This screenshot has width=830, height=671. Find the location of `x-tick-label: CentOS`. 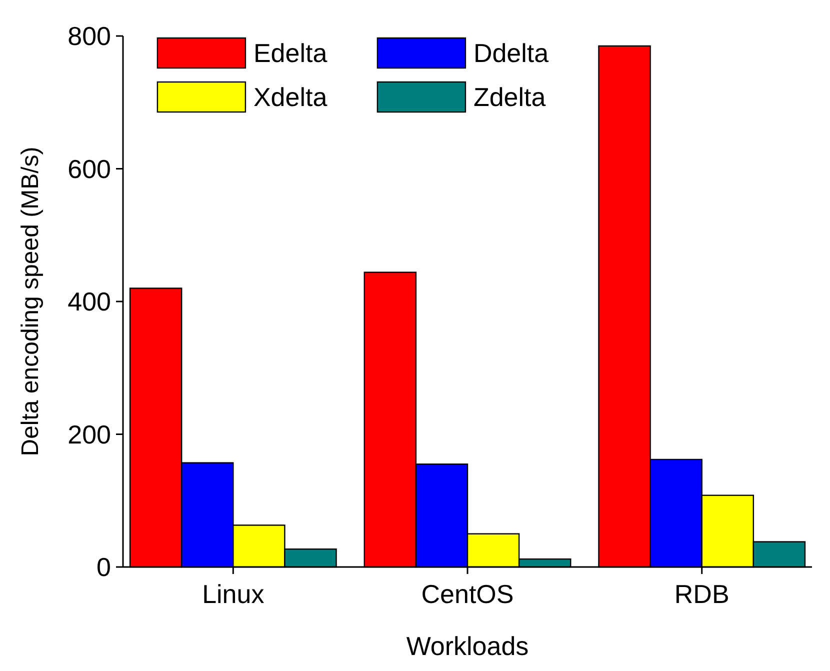

x-tick-label: CentOS is located at coordinates (467, 594).